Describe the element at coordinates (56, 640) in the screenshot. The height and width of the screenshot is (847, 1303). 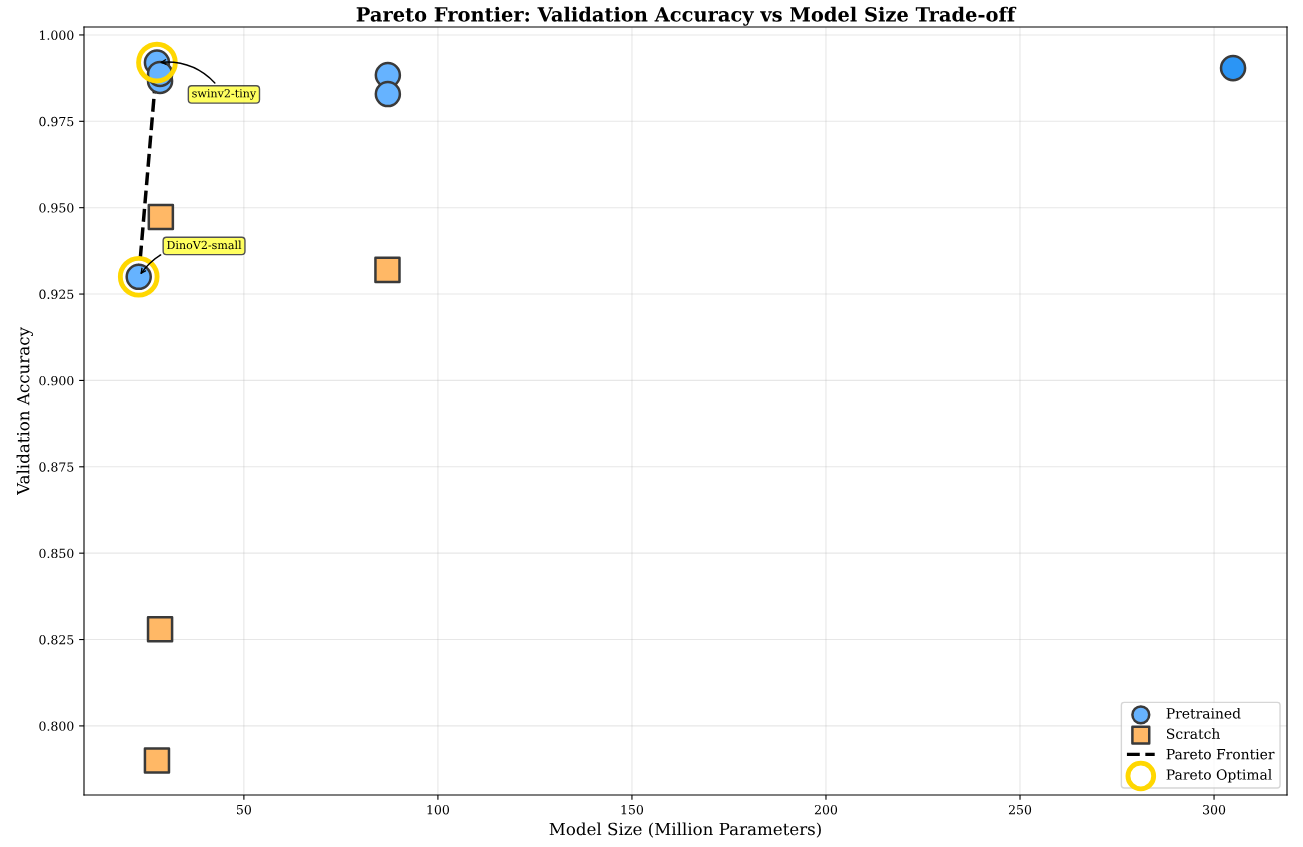
I see `y-tick-label: 0.825` at that location.